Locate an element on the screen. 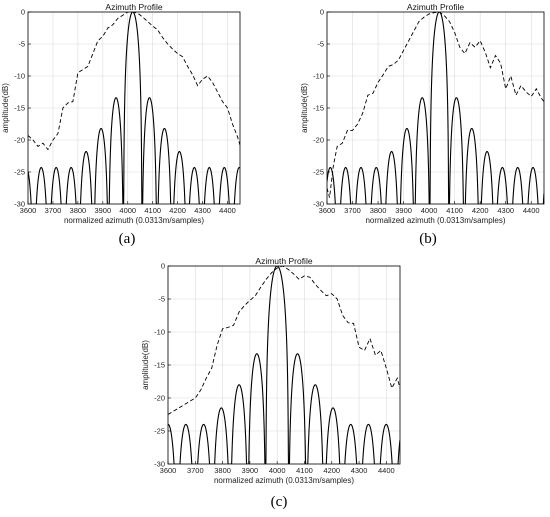 This screenshot has height=517, width=550. panel-caption: (c) is located at coordinates (279, 502).